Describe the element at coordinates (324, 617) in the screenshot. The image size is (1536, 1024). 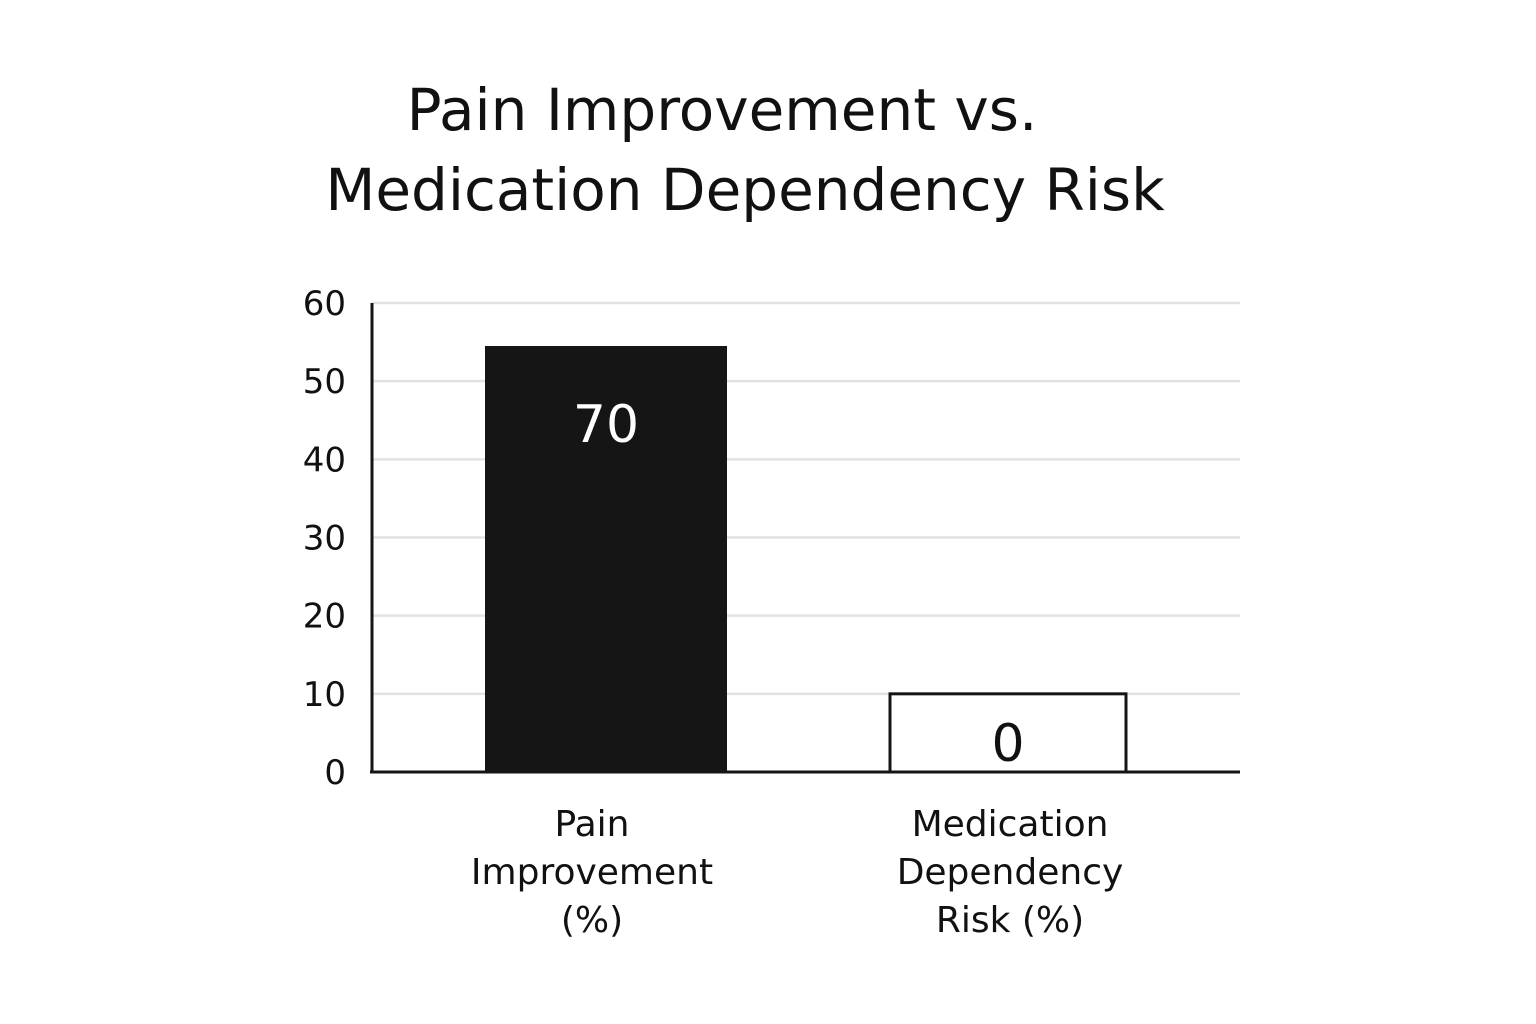
I see `y-tick-label-20: 20` at that location.